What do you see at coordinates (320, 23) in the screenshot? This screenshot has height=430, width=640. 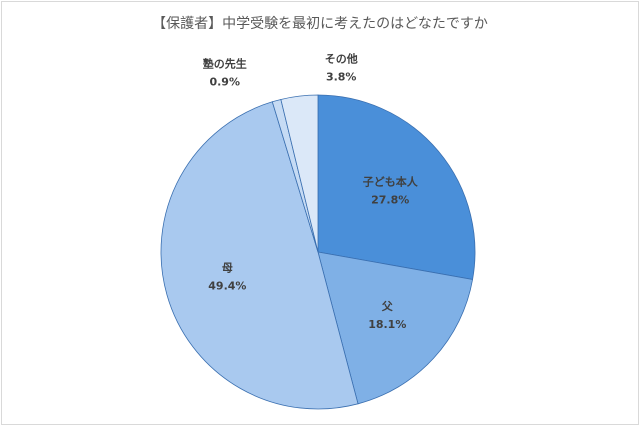 I see `chart-title: 【保護者】中学受験を最初に考えたのはどなたですか` at bounding box center [320, 23].